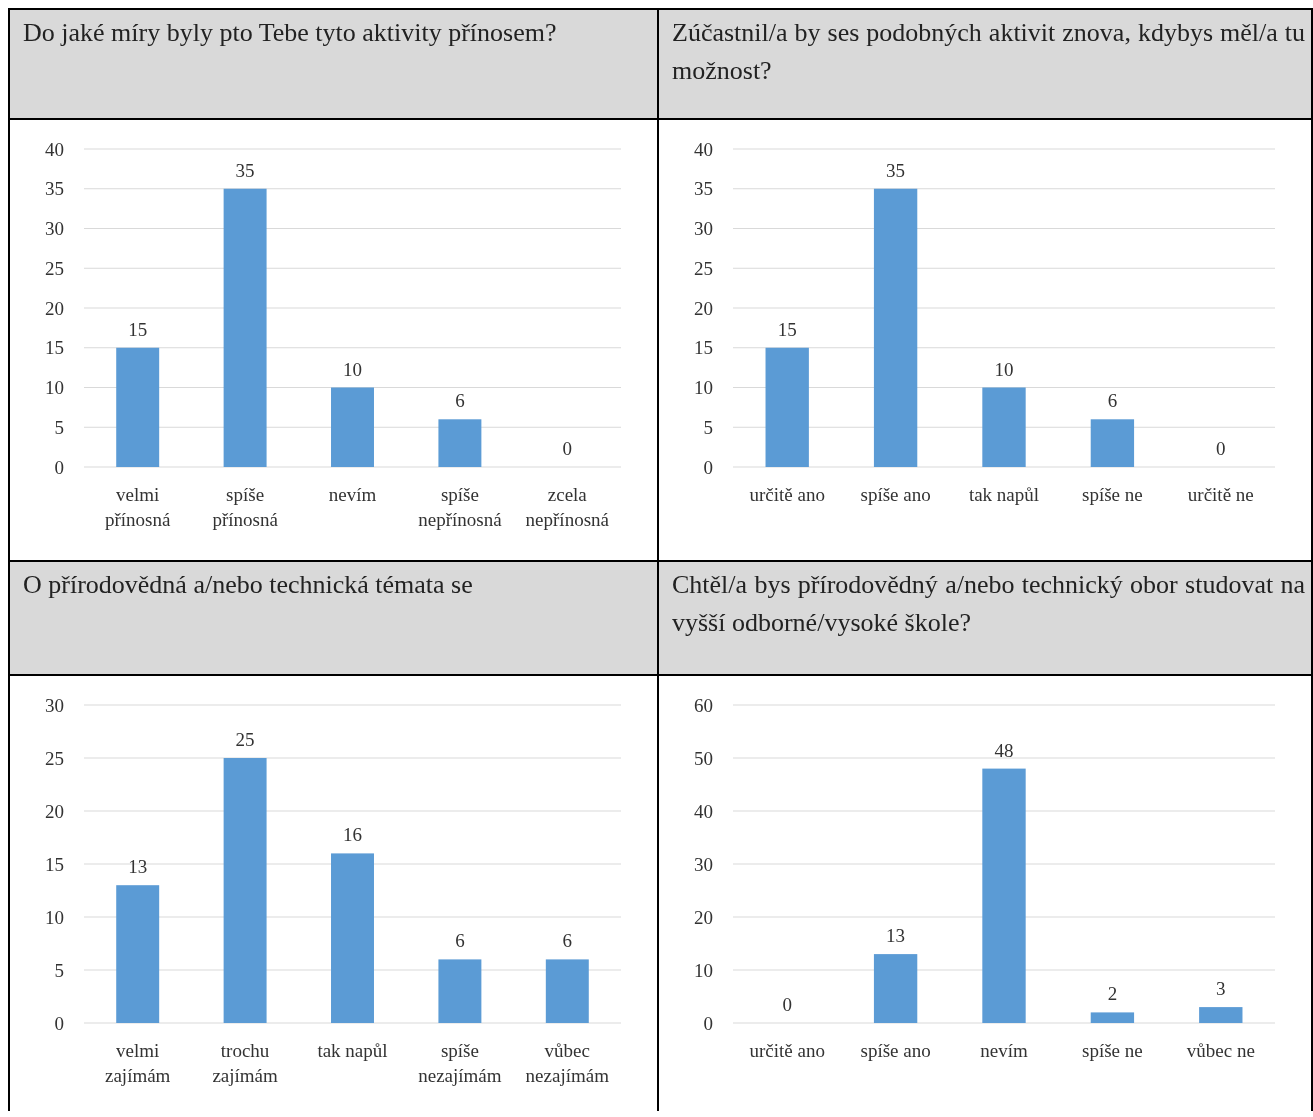 Image resolution: width=1313 pixels, height=1117 pixels. Describe the element at coordinates (460, 1063) in the screenshot. I see `x-tick-label: spíše nezajímám` at that location.